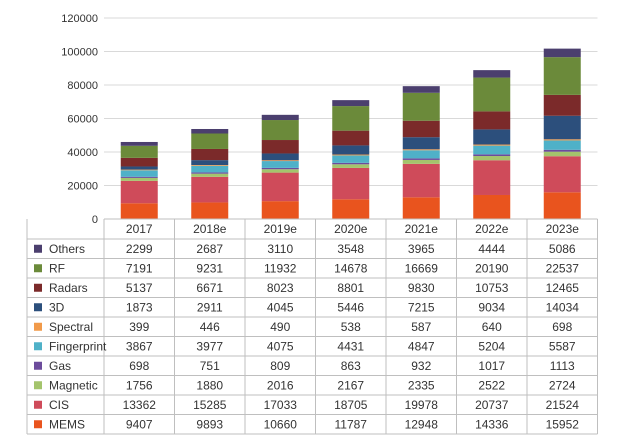 The image size is (640, 440). I want to click on legend-label: Fingerprint, so click(78, 346).